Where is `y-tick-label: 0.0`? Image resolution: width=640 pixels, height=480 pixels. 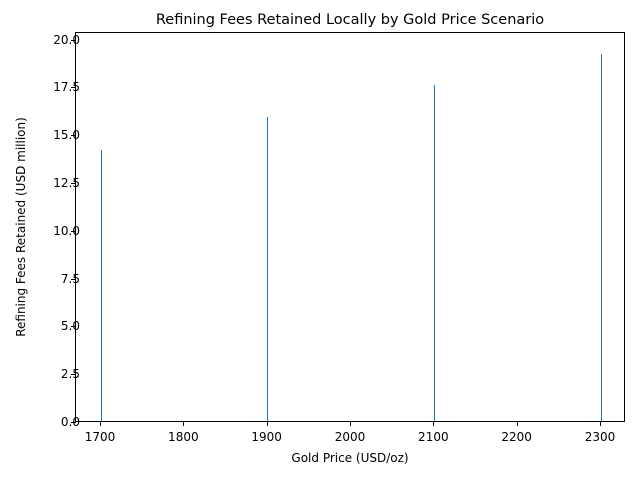 y-tick-label: 0.0 is located at coordinates (70, 422).